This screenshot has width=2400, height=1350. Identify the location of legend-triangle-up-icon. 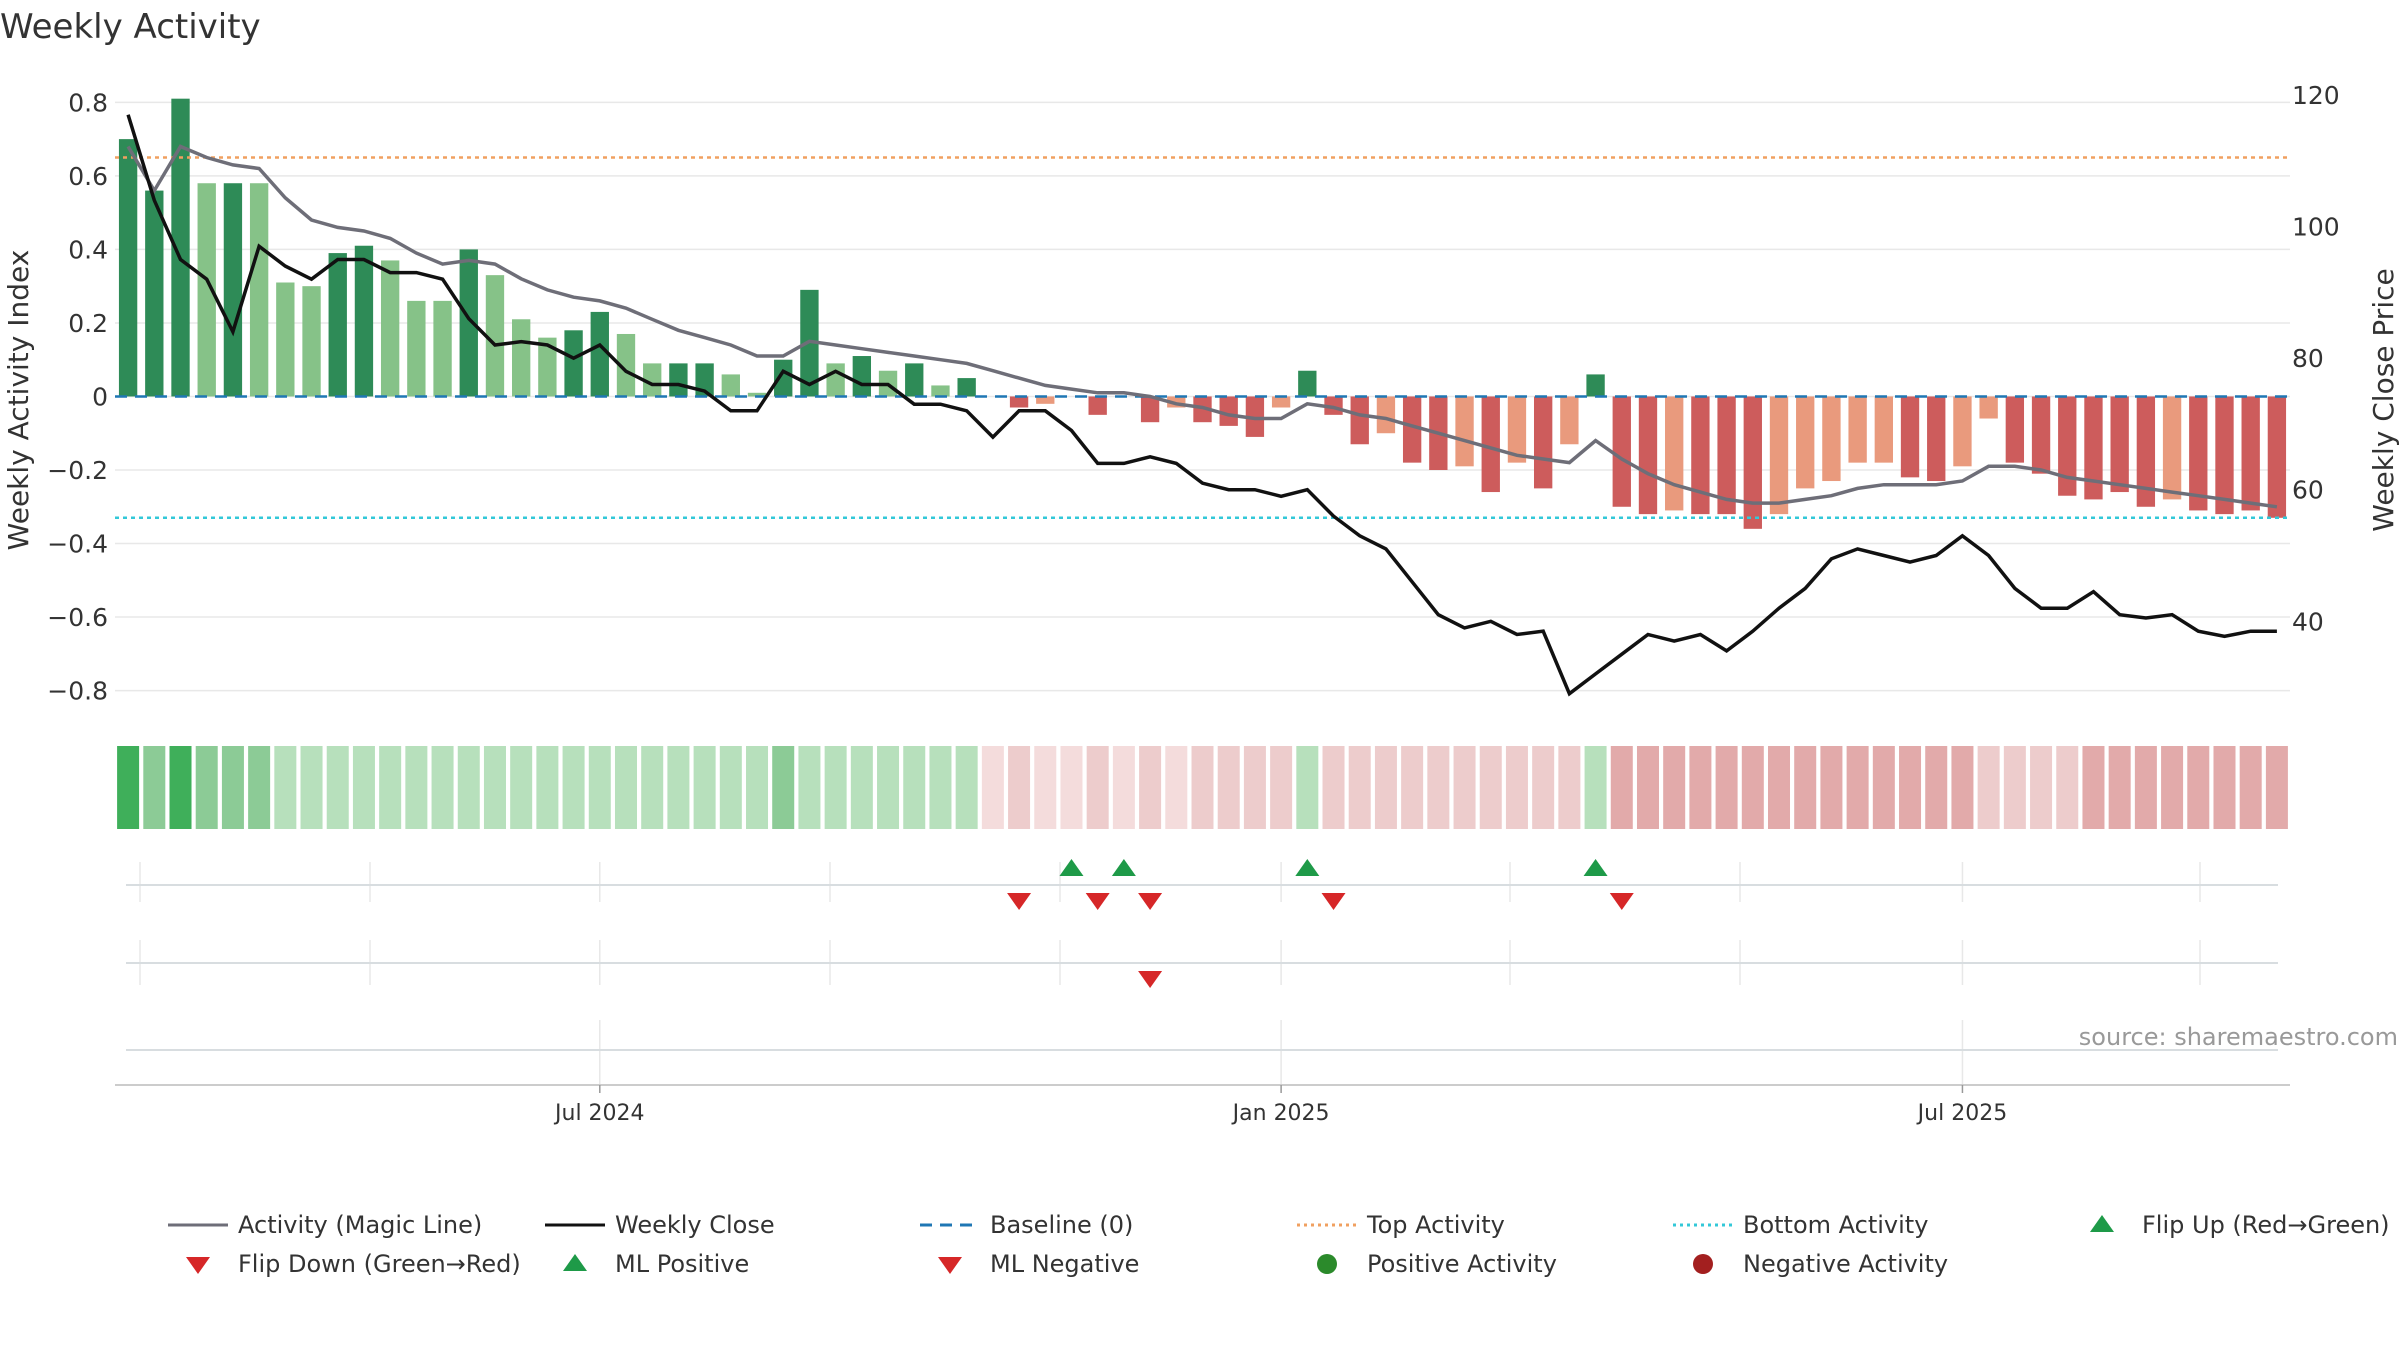
(2102, 1223).